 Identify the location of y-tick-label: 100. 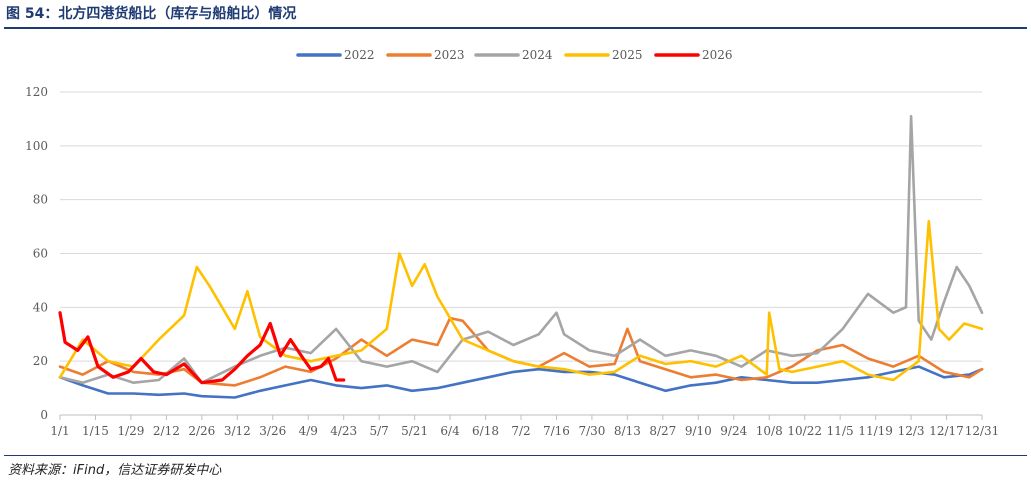
(36, 146).